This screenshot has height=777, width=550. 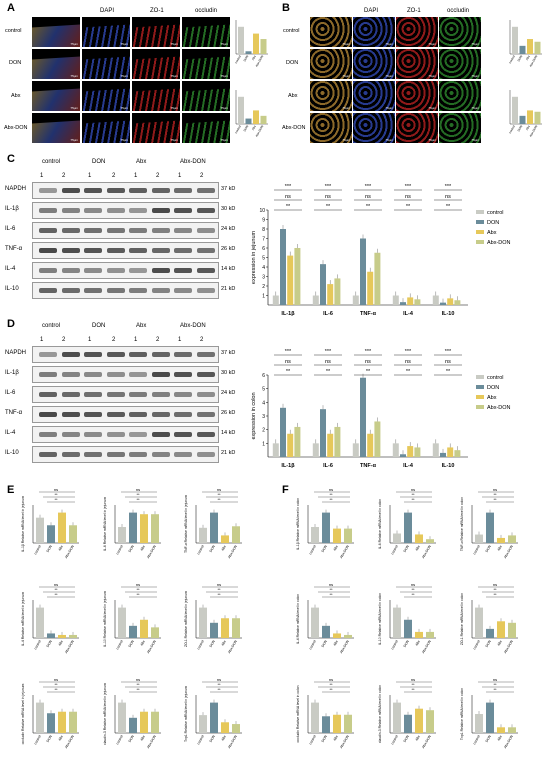 What do you see at coordinates (125, 454) in the screenshot?
I see `blot-strip-il10` at bounding box center [125, 454].